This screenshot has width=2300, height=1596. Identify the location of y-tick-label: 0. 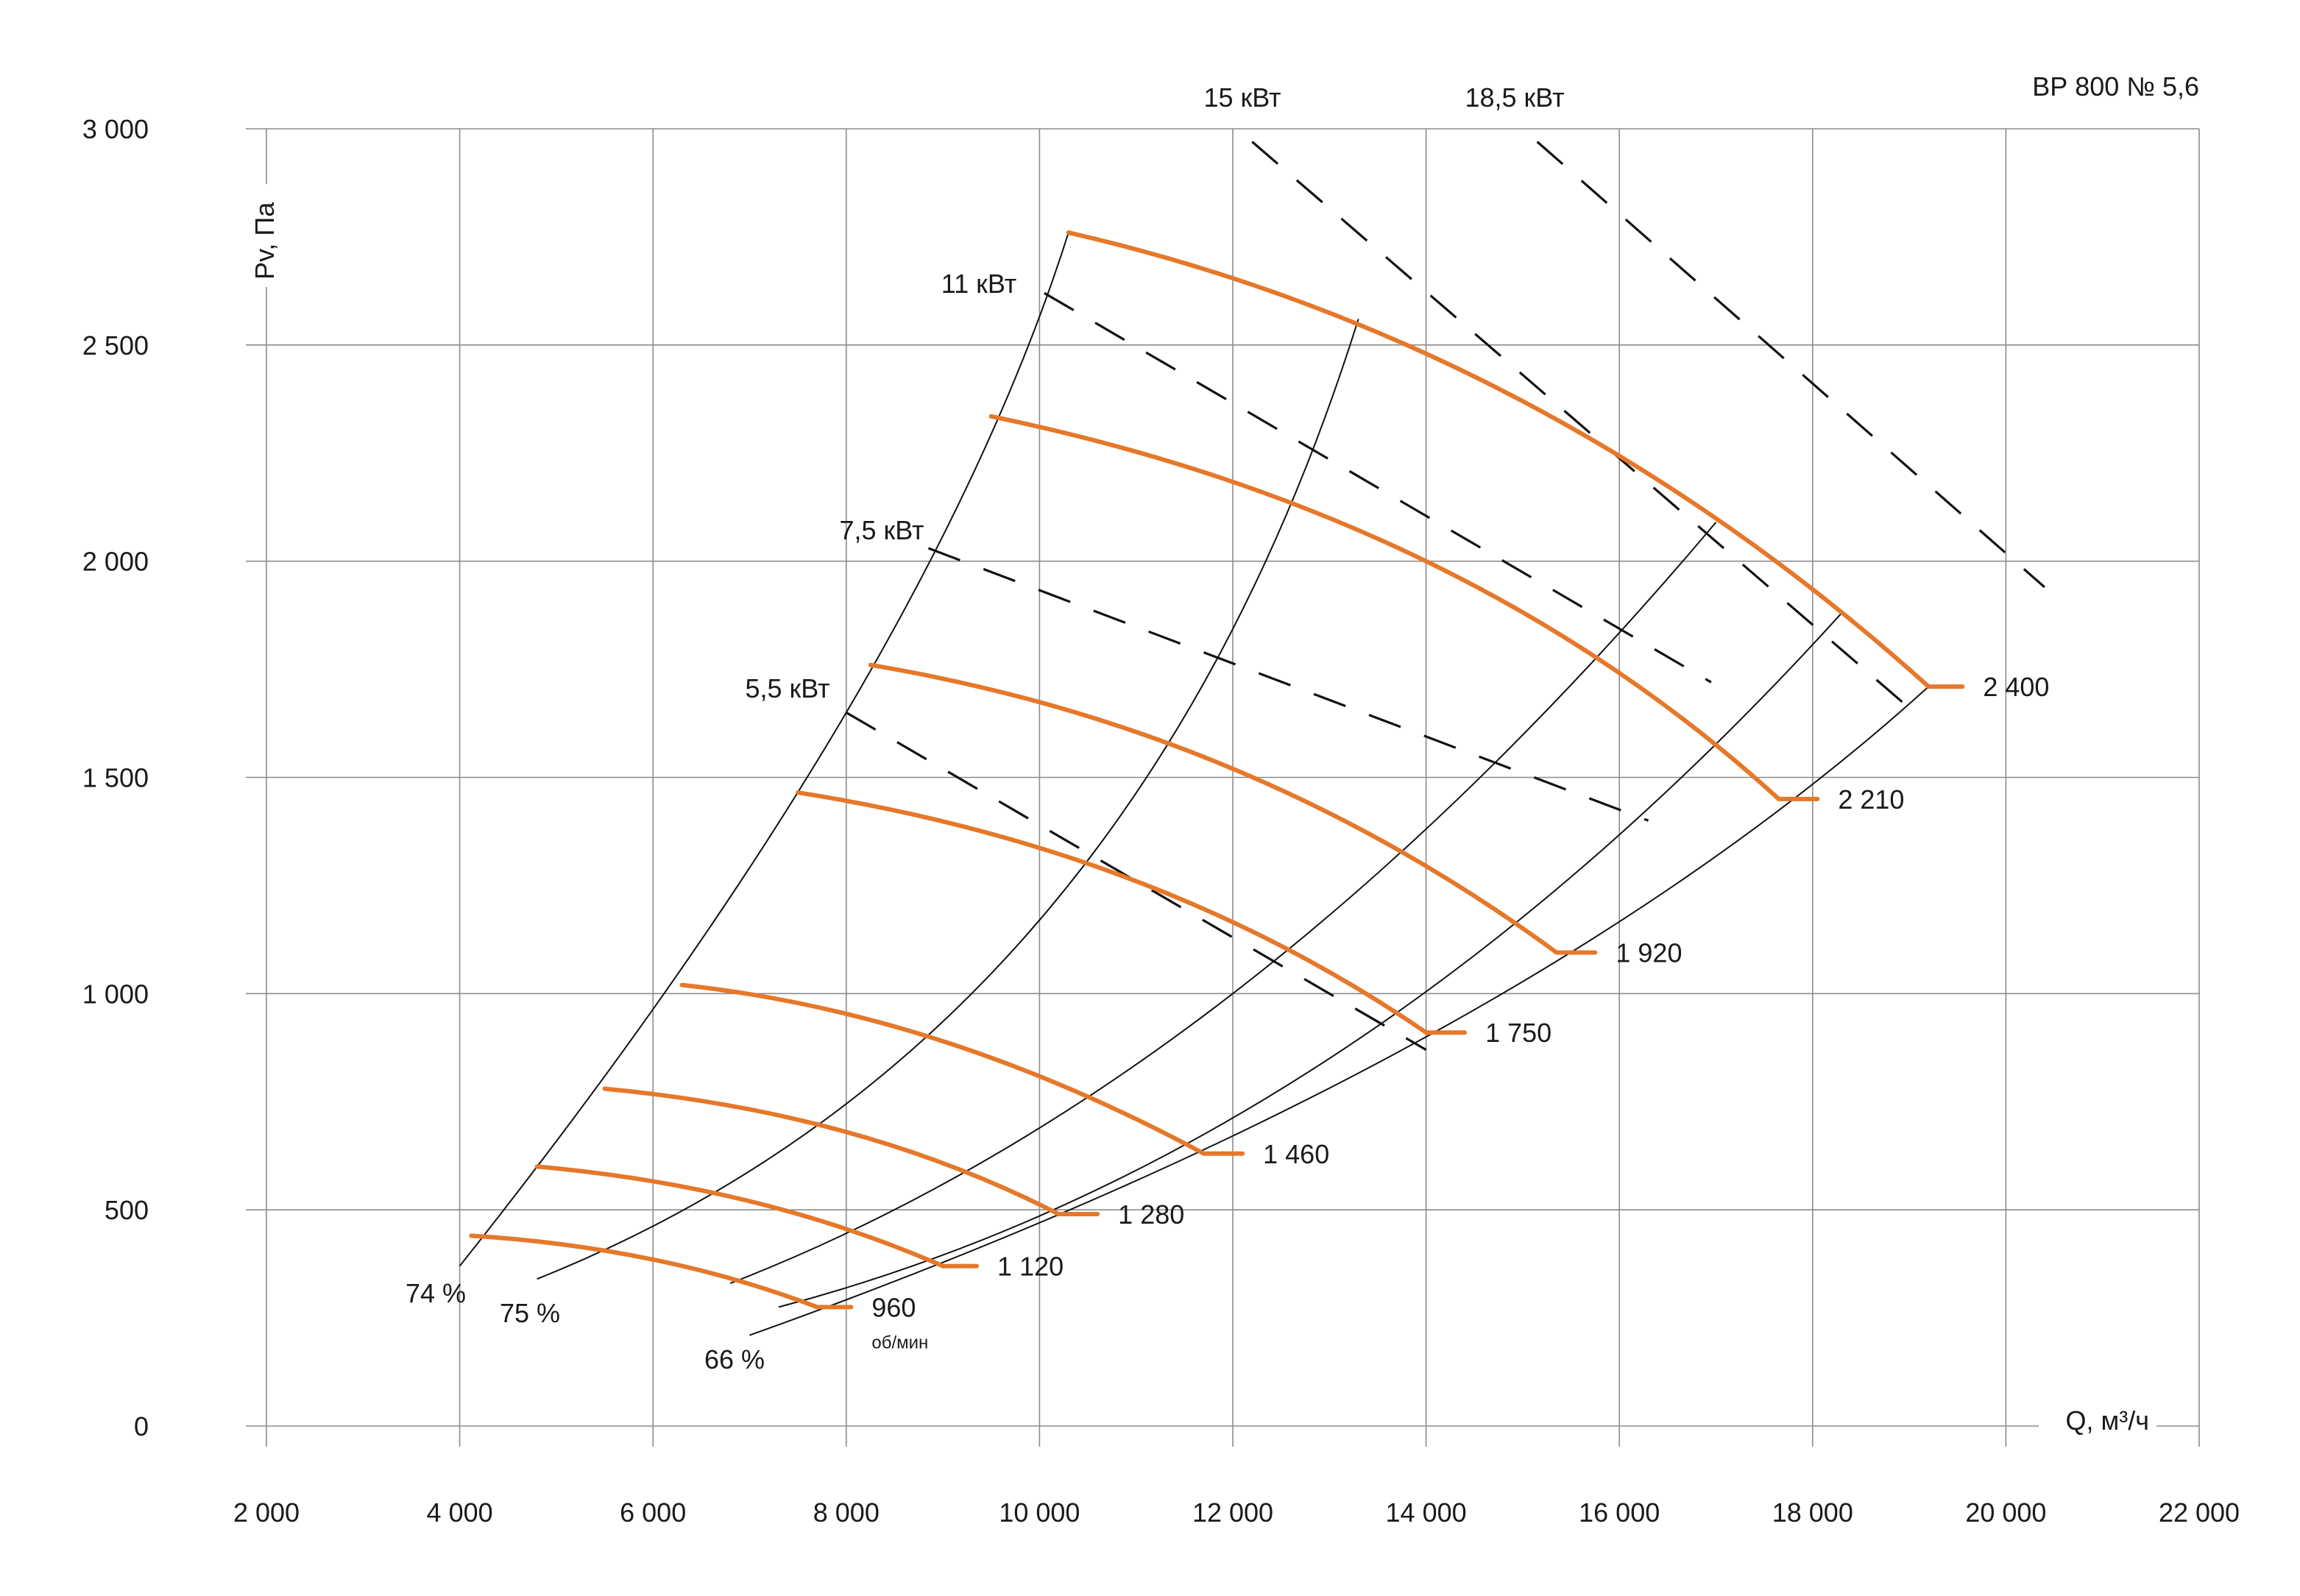
(141, 1426).